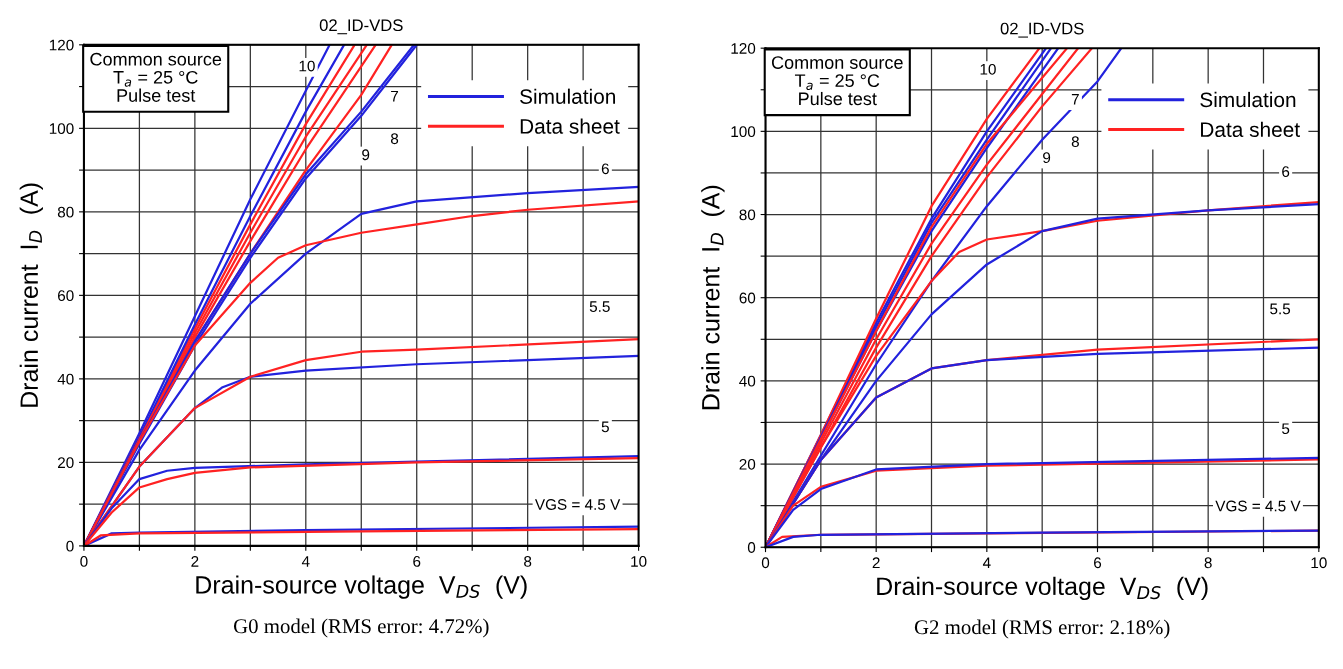  I want to click on text: G0 model (RMS error: 4.72%), so click(361, 628).